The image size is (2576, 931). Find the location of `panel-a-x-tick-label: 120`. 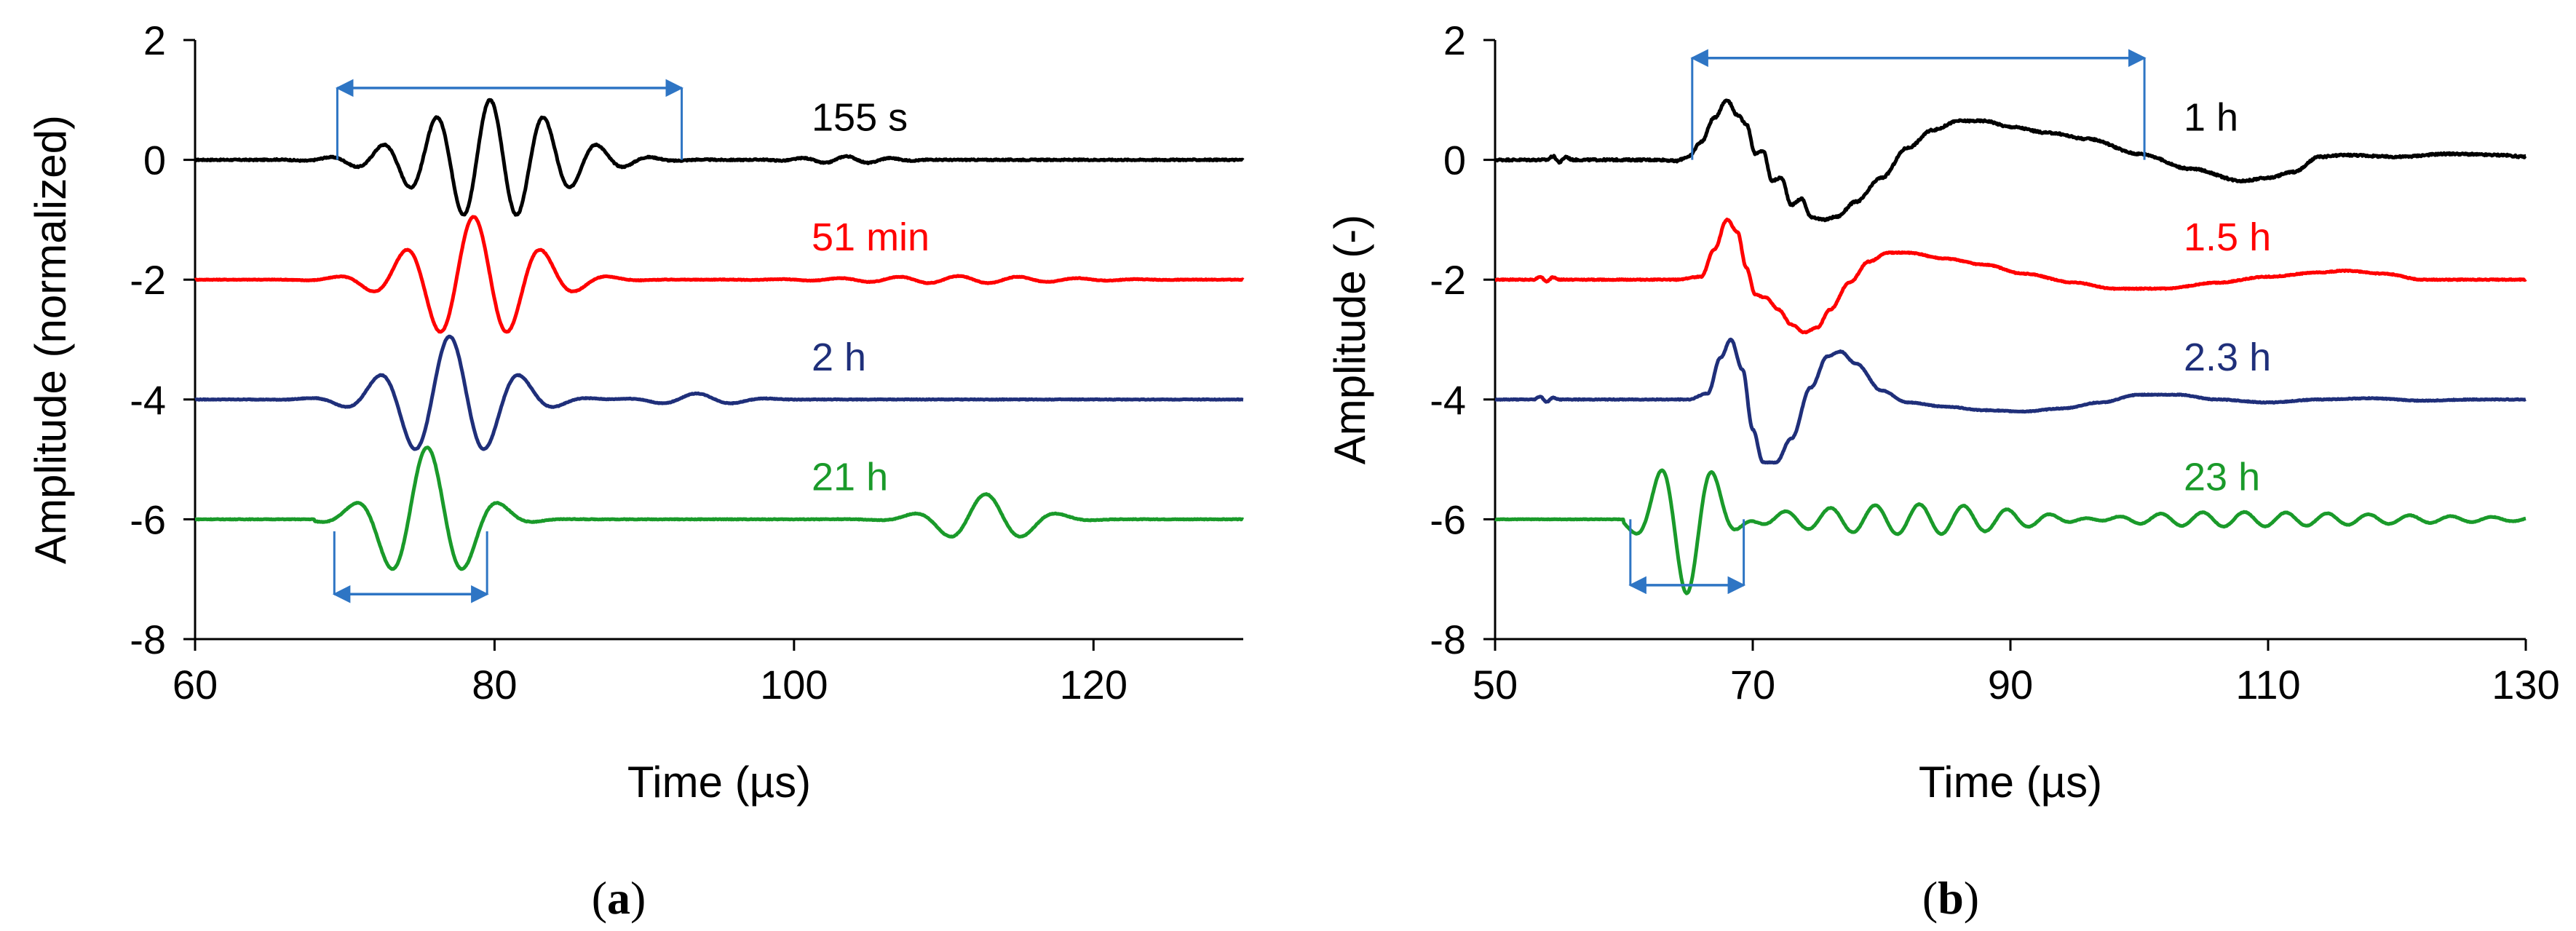

panel-a-x-tick-label: 120 is located at coordinates (1094, 685).